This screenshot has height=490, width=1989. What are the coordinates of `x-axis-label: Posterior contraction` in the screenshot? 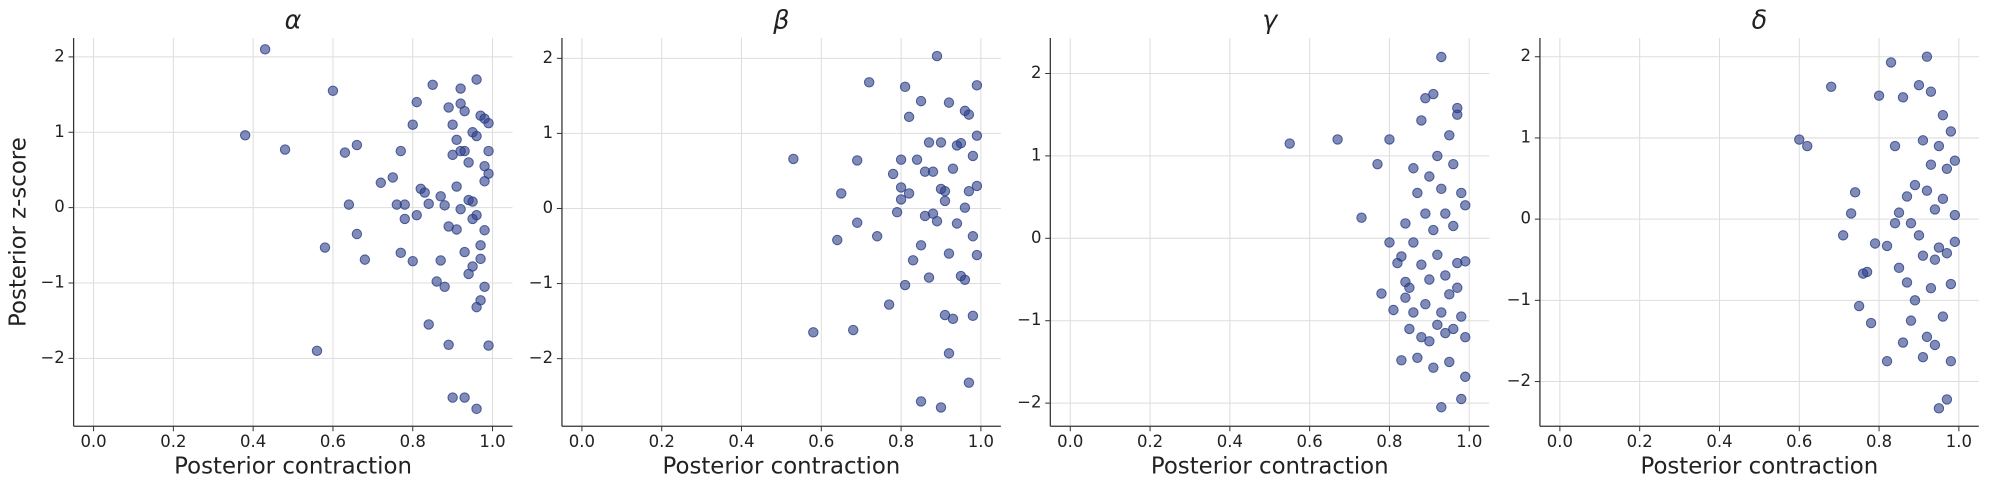 It's located at (782, 466).